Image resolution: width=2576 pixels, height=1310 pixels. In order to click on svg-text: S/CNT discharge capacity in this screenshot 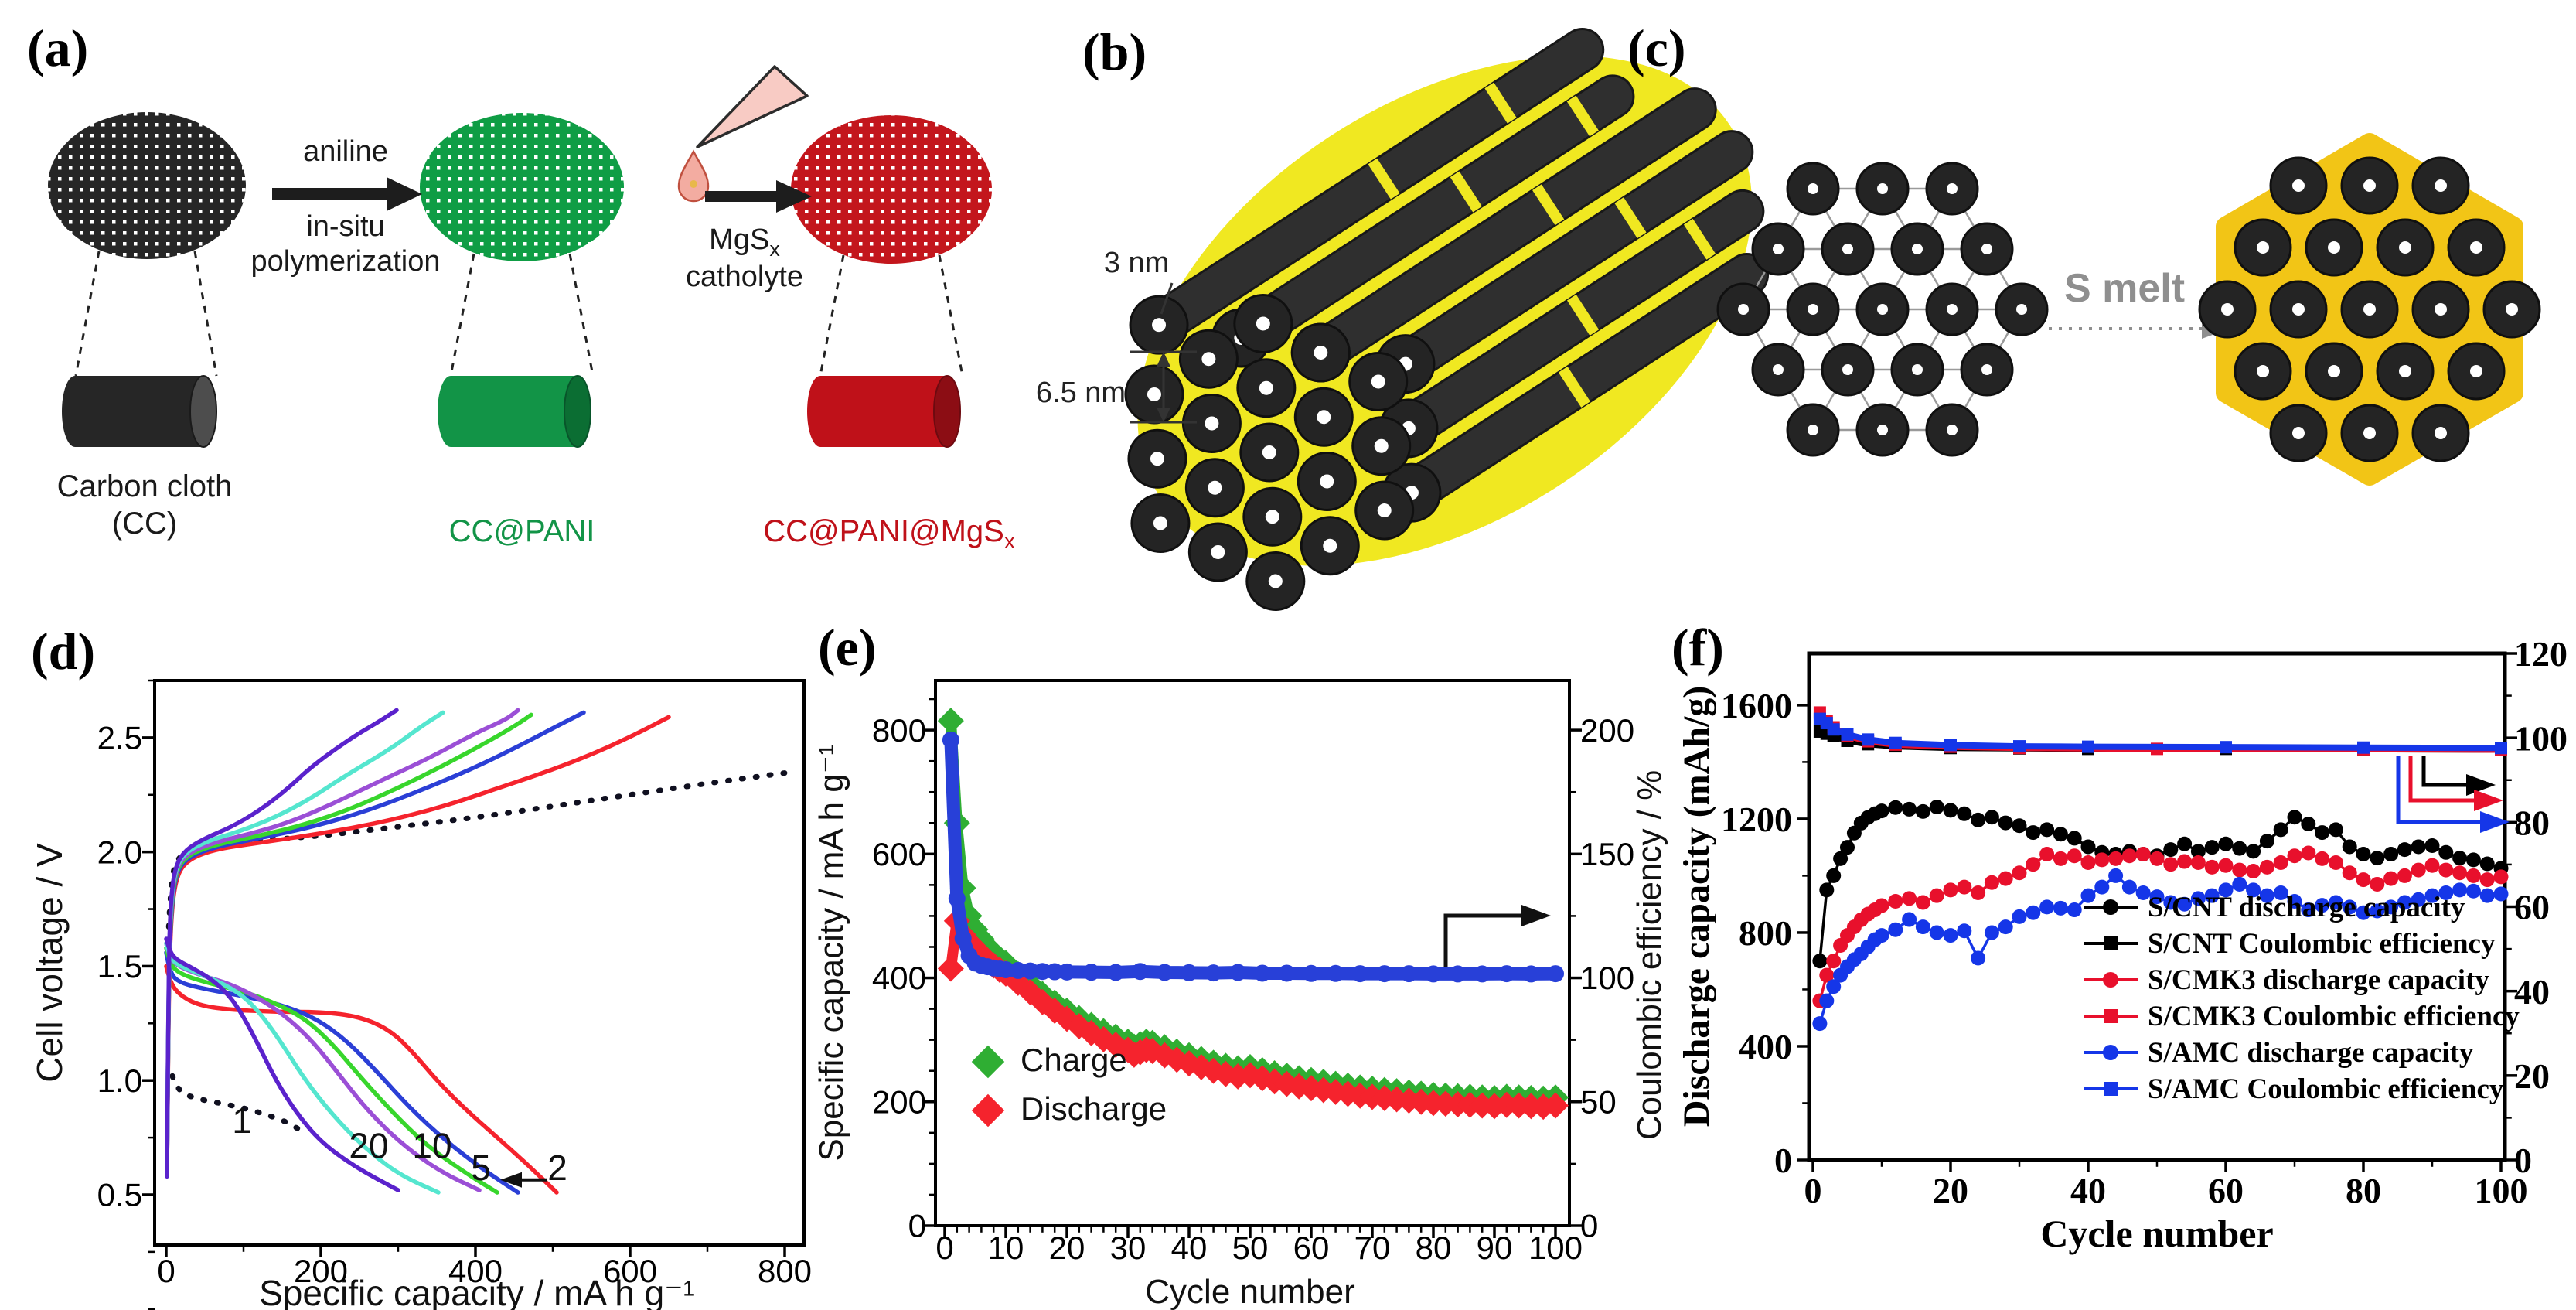, I will do `click(2306, 907)`.